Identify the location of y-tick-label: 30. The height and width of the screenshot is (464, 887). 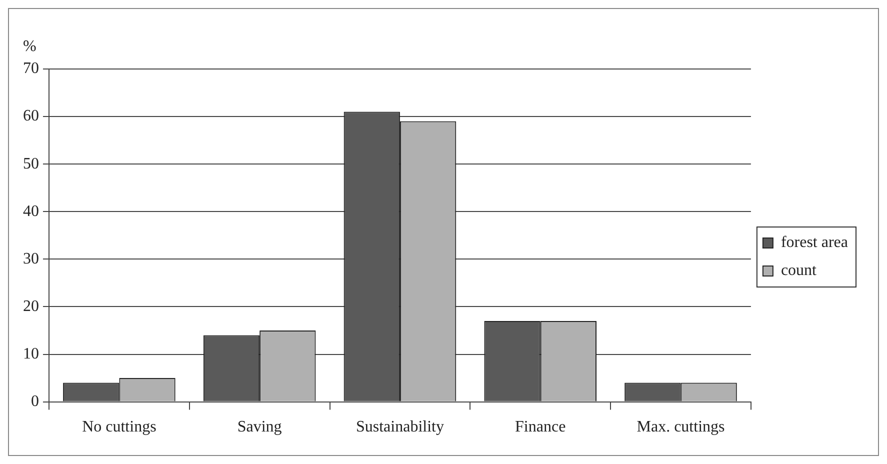
(31, 259).